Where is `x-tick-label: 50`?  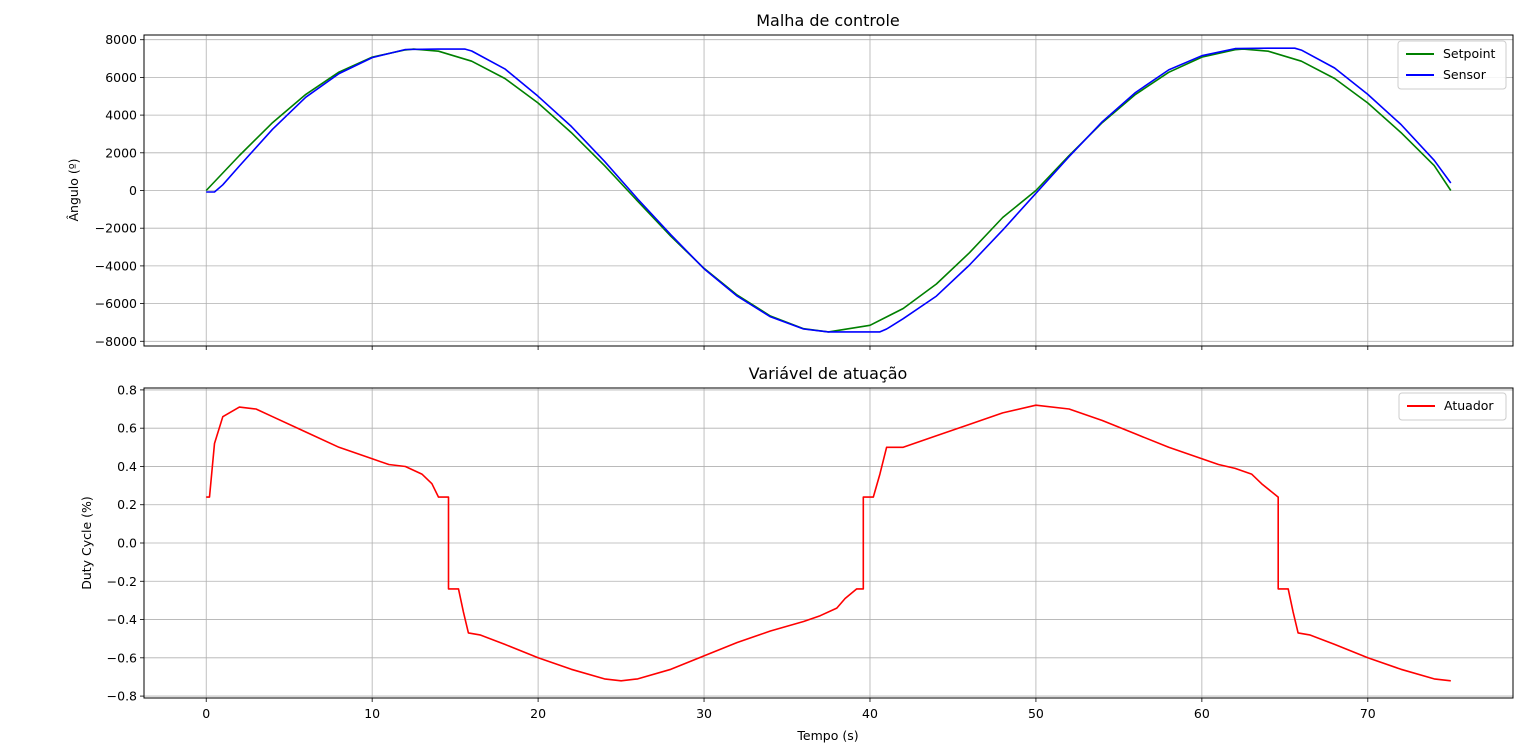
x-tick-label: 50 is located at coordinates (1036, 713).